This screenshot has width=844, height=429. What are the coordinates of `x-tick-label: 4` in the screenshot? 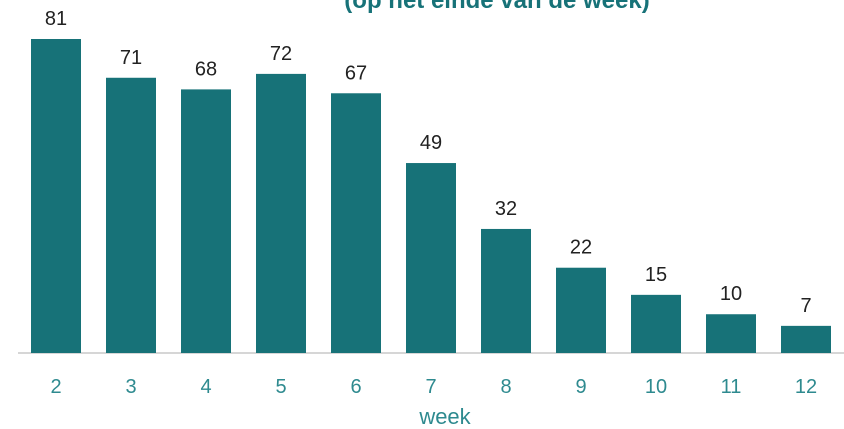 It's located at (205, 387).